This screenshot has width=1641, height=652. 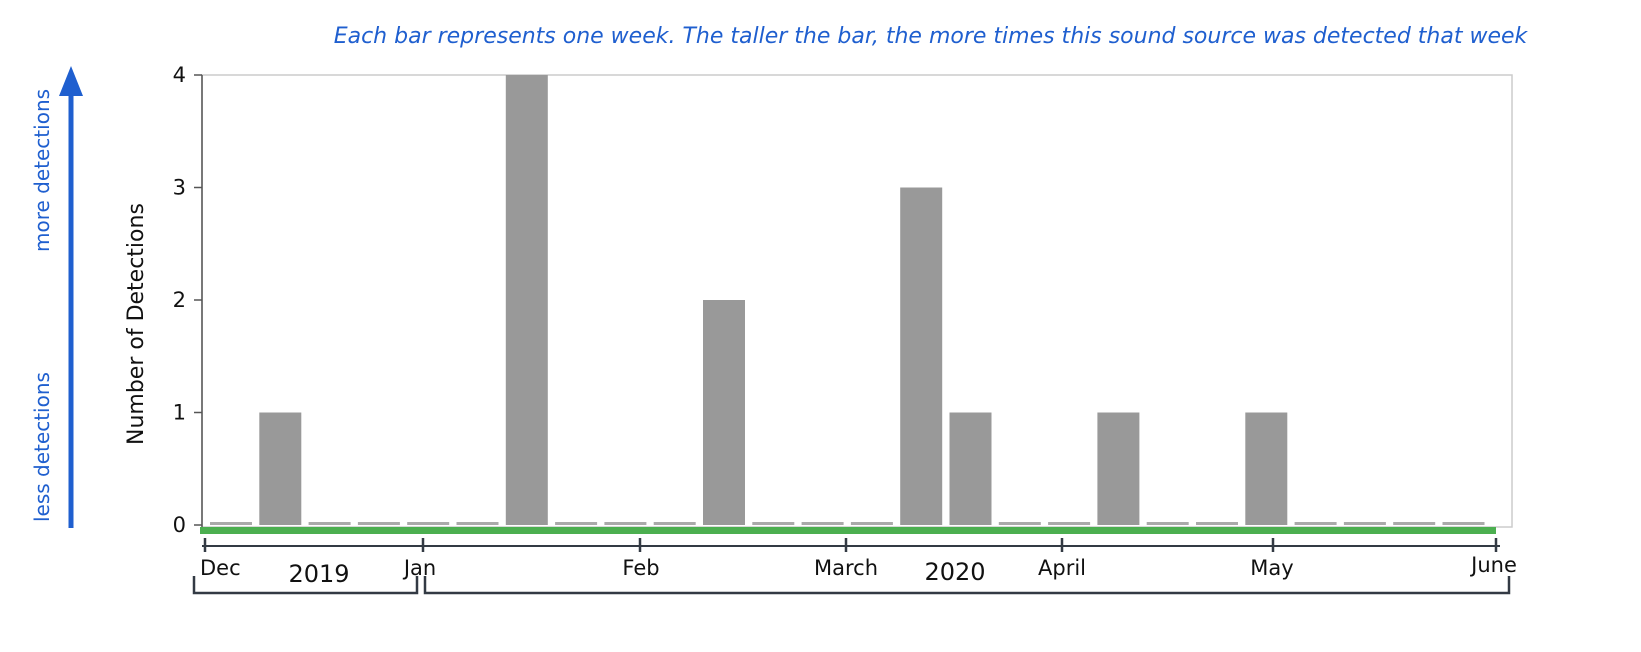 What do you see at coordinates (848, 530) in the screenshot?
I see `timeline-bar` at bounding box center [848, 530].